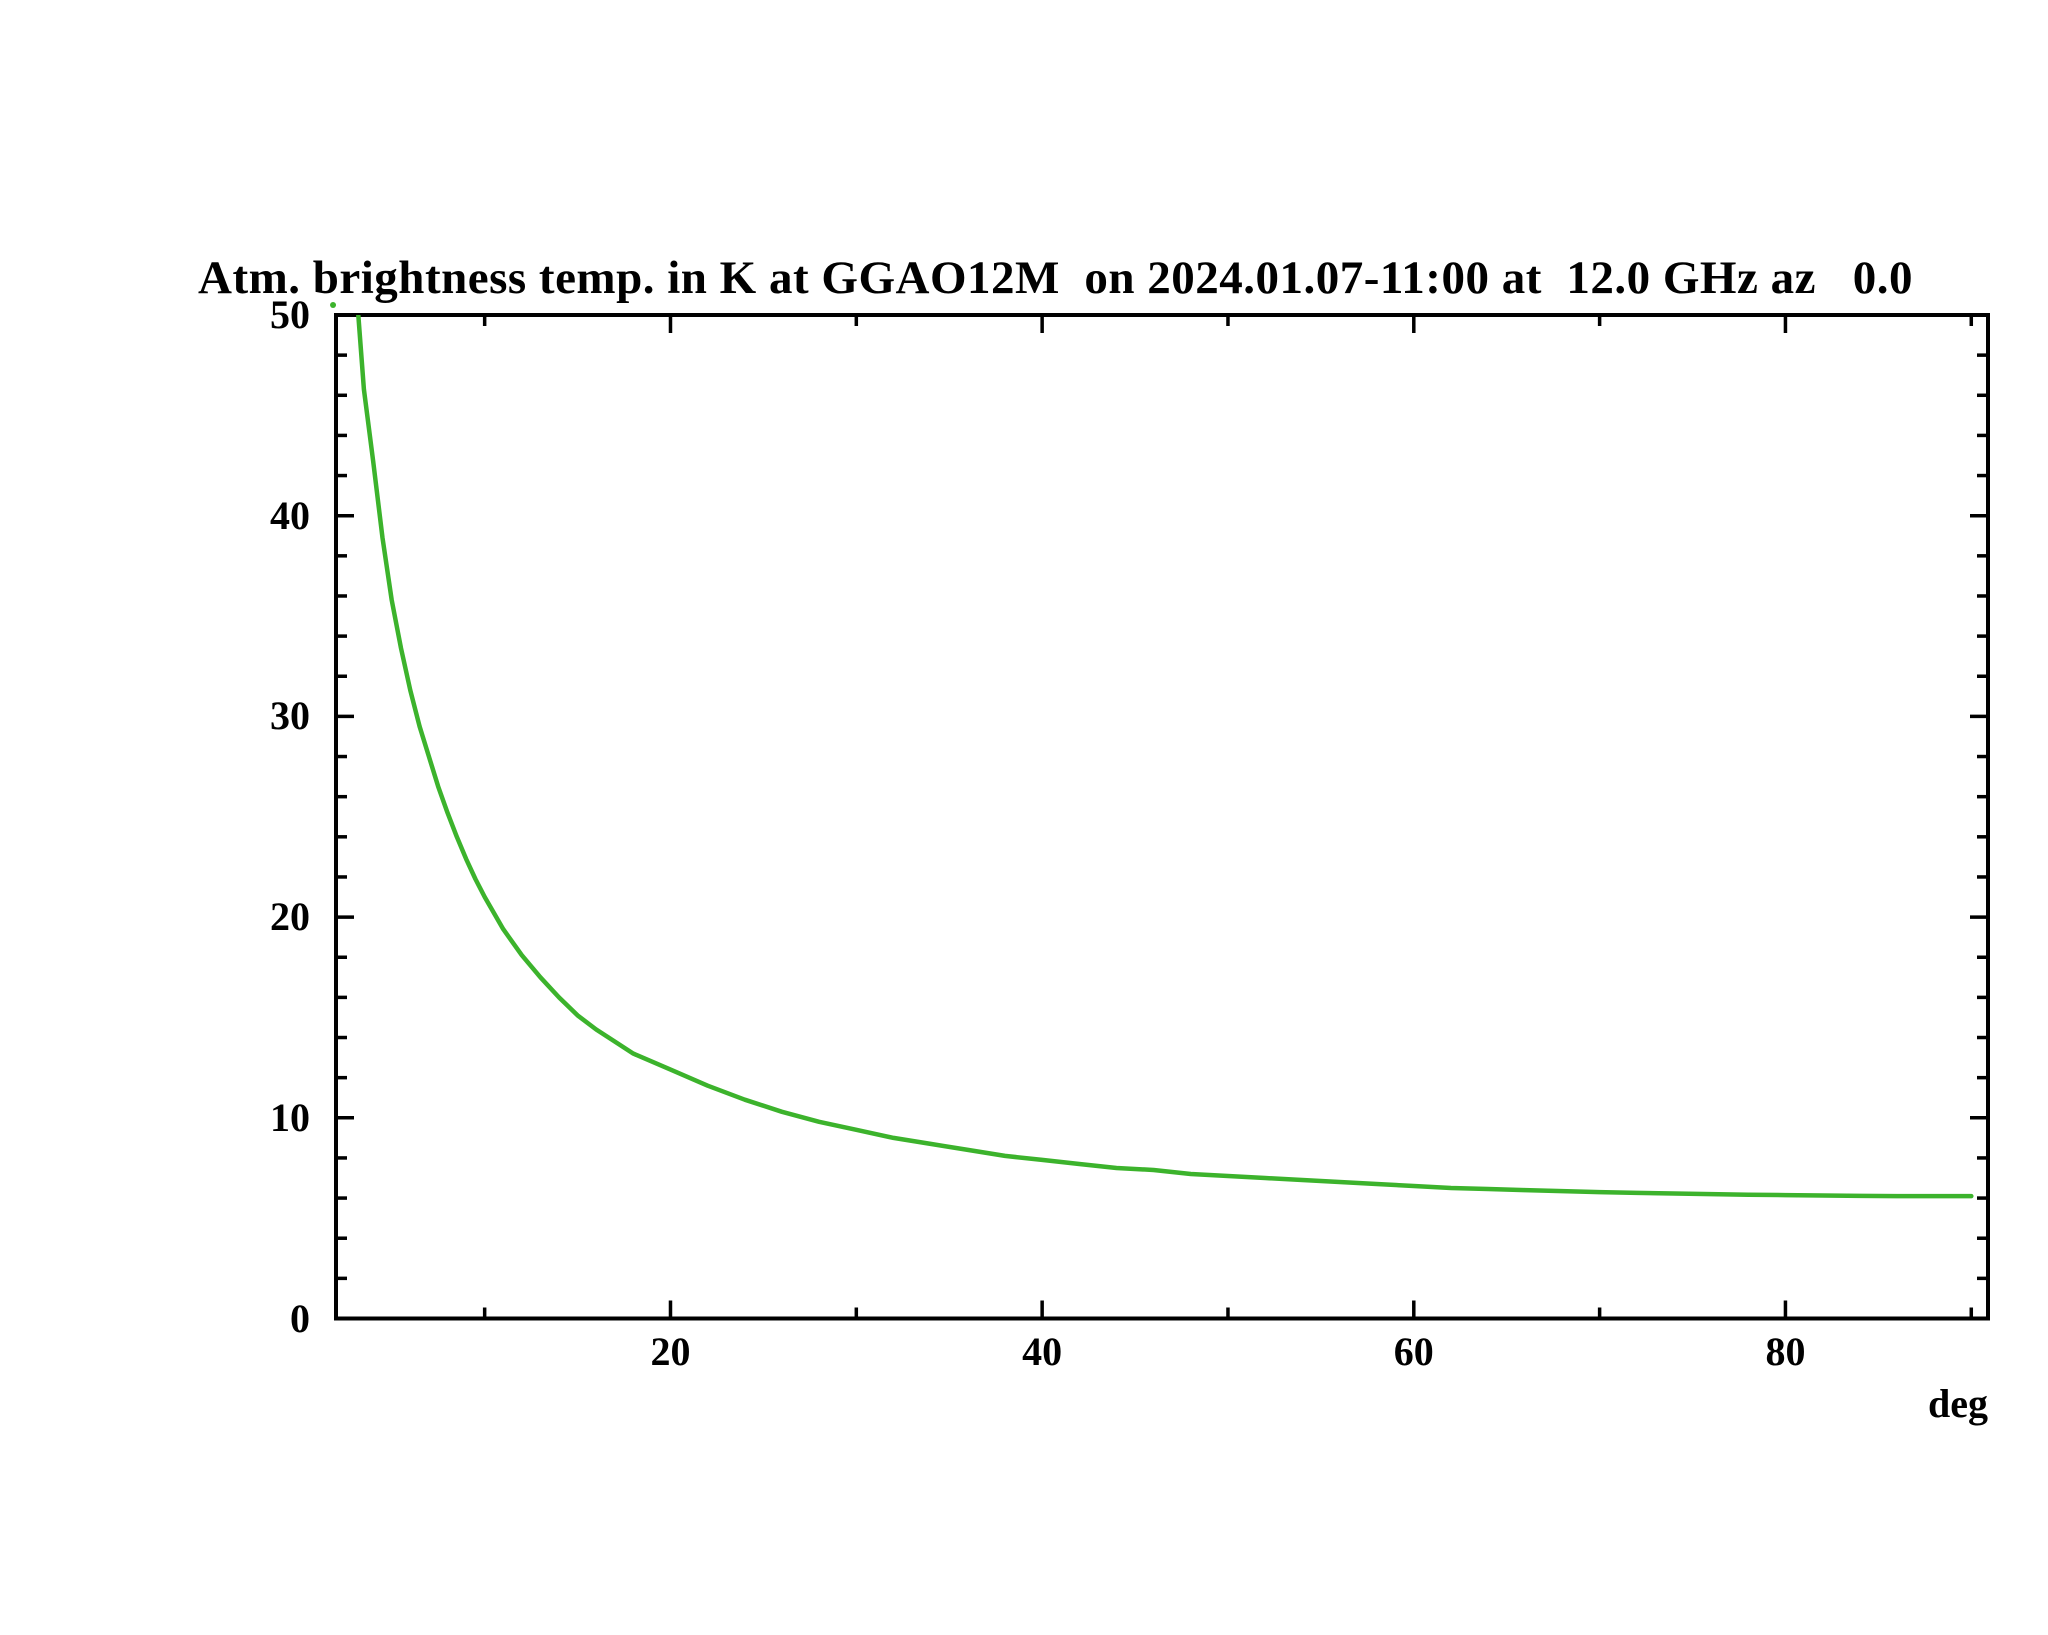 This screenshot has height=1635, width=2048. I want to click on x-tick-label-60: 60, so click(1413, 1351).